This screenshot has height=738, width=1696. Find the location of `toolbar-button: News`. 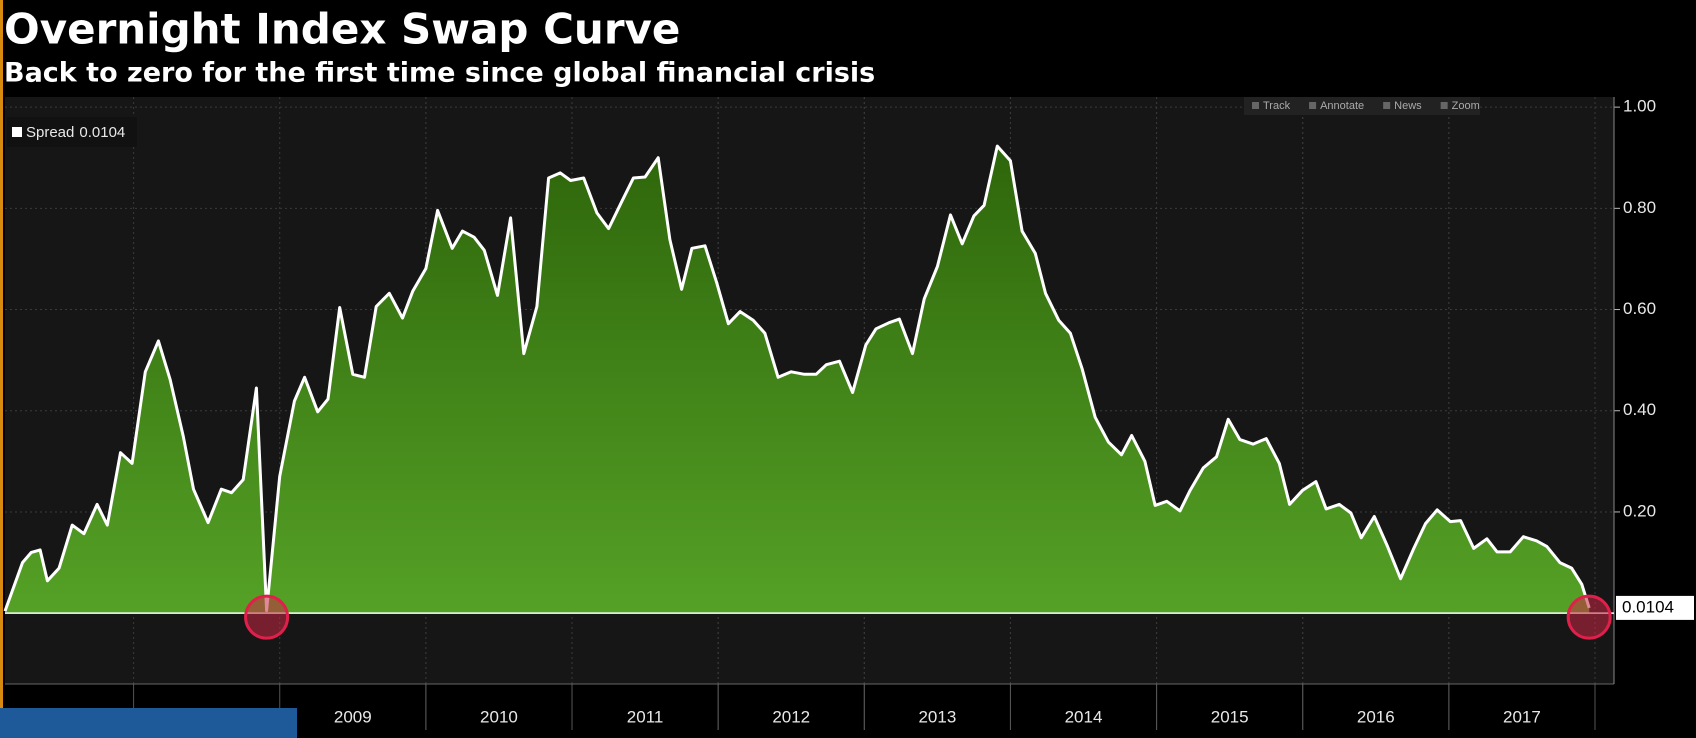

toolbar-button: News is located at coordinates (1408, 106).